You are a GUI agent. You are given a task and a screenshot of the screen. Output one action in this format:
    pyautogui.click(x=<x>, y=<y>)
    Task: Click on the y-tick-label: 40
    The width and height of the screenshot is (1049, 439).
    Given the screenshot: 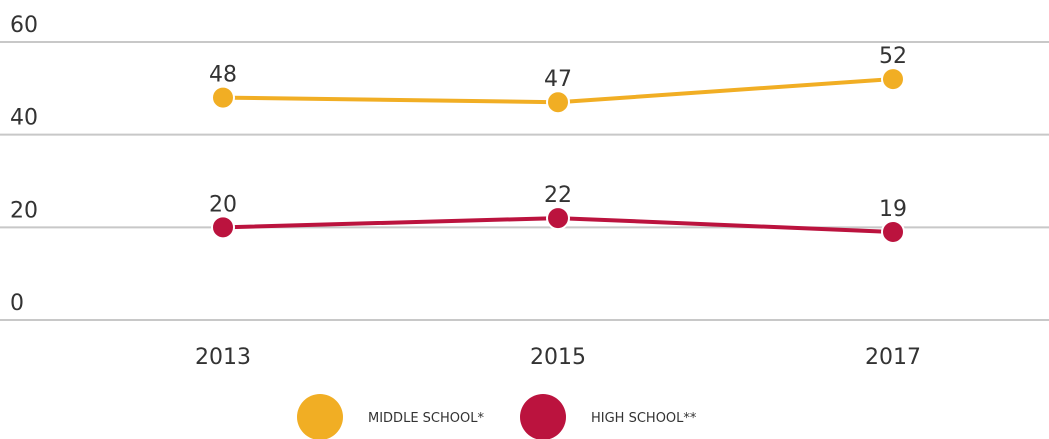 What is the action you would take?
    pyautogui.click(x=24, y=118)
    